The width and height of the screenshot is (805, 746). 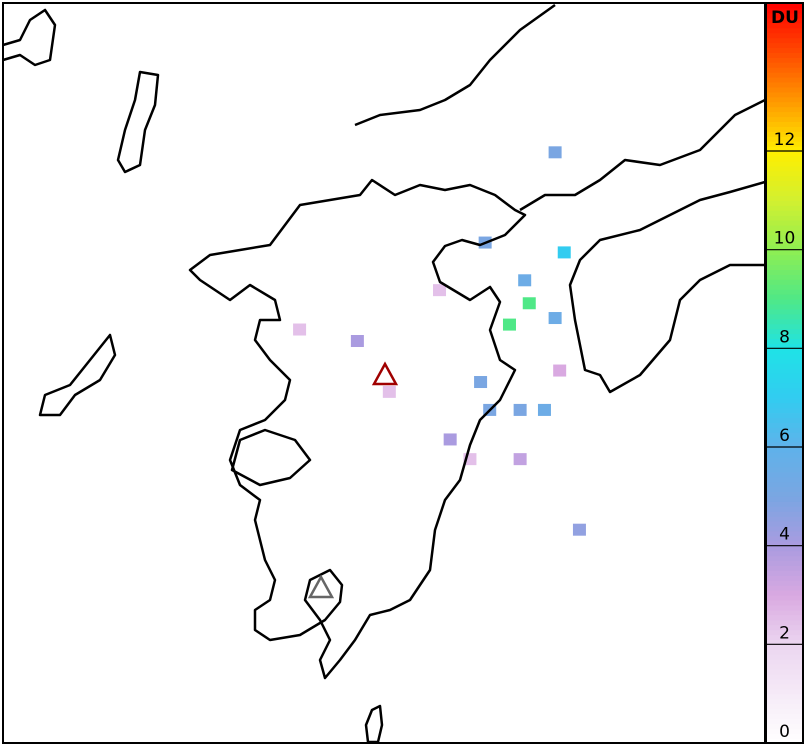 I want to click on colorbar-frame, so click(x=784, y=373).